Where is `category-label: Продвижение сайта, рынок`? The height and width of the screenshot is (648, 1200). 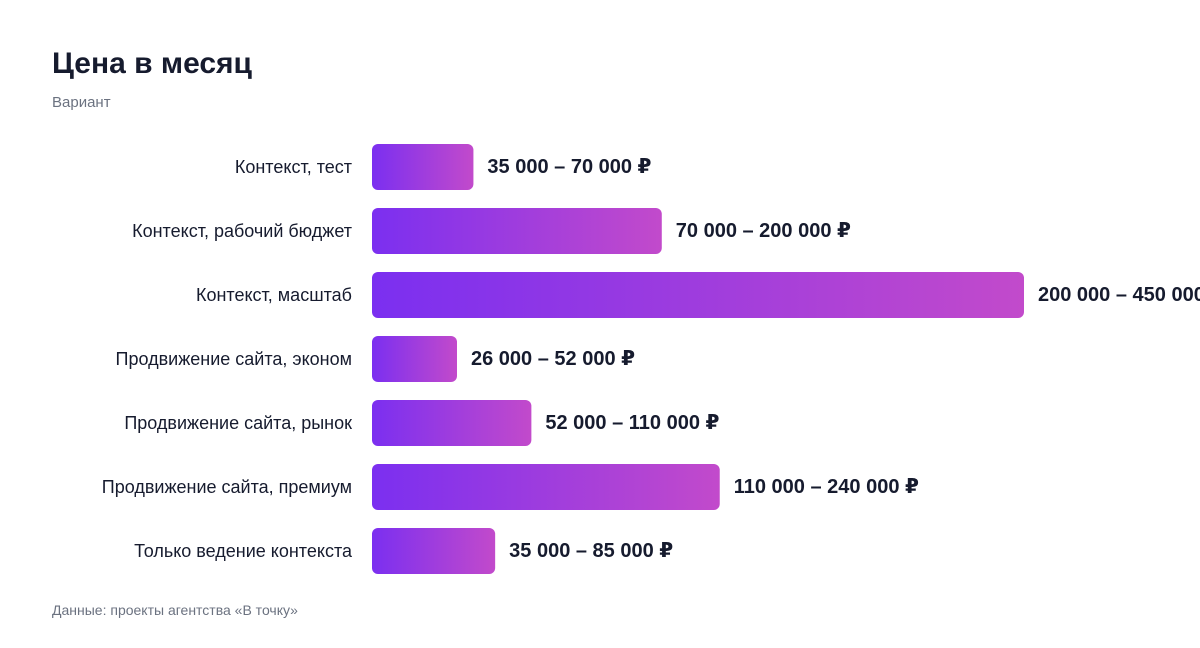
category-label: Продвижение сайта, рынок is located at coordinates (238, 423).